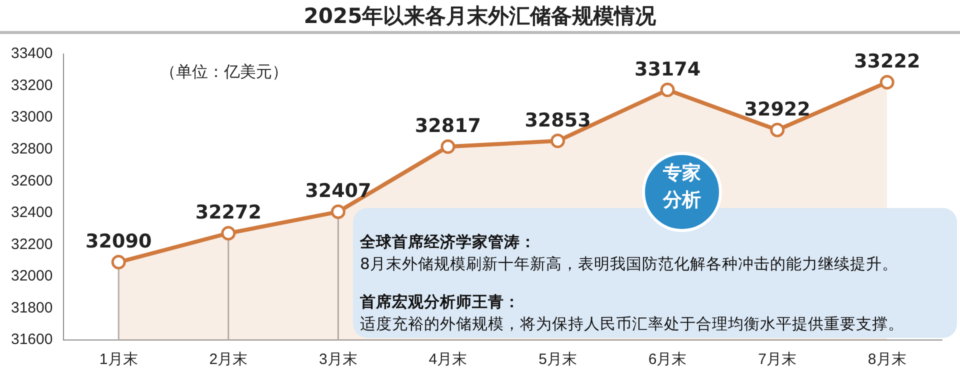  What do you see at coordinates (887, 61) in the screenshot?
I see `data-label: 33222` at bounding box center [887, 61].